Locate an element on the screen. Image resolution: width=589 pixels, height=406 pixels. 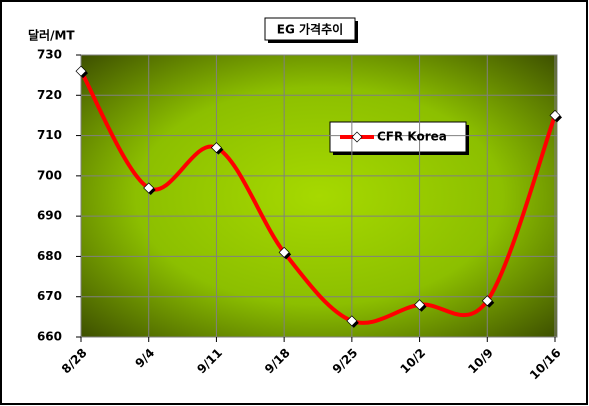
chart-title: EG 가격추이 is located at coordinates (310, 29).